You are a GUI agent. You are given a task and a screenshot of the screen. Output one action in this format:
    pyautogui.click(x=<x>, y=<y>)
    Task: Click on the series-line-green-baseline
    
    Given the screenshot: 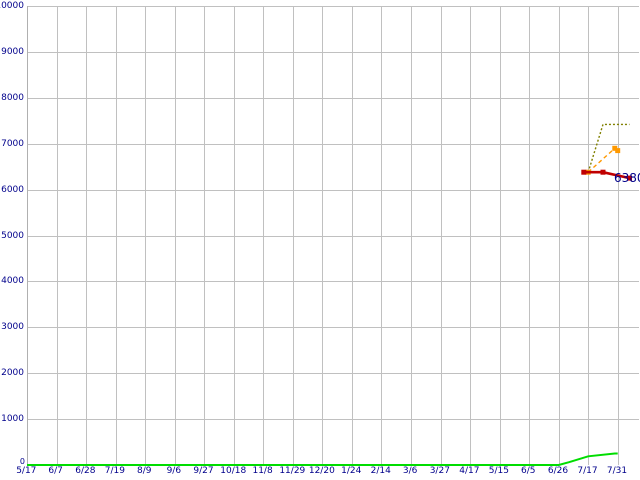 What is the action you would take?
    pyautogui.click(x=322, y=459)
    